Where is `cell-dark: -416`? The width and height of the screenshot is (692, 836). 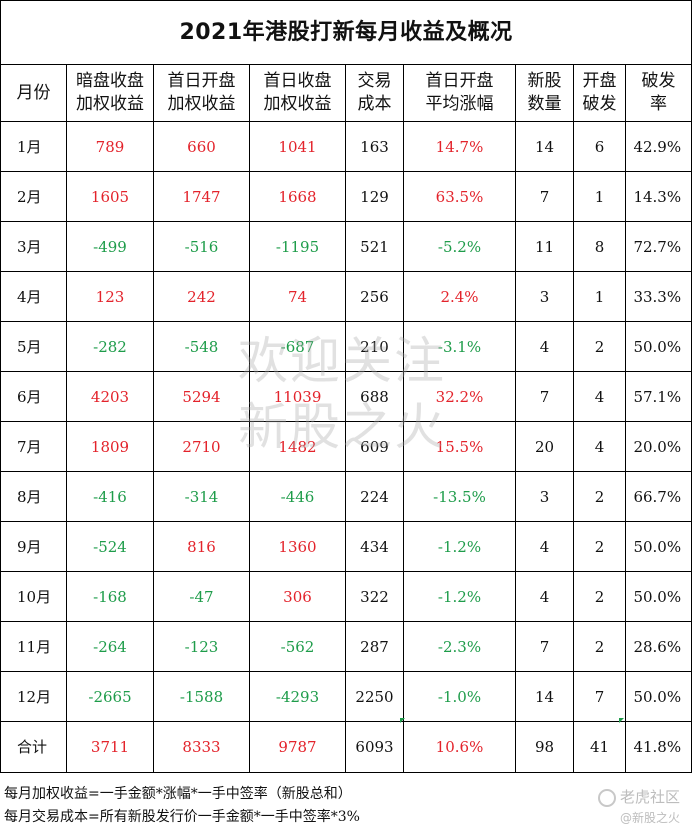 cell-dark: -416 is located at coordinates (110, 496).